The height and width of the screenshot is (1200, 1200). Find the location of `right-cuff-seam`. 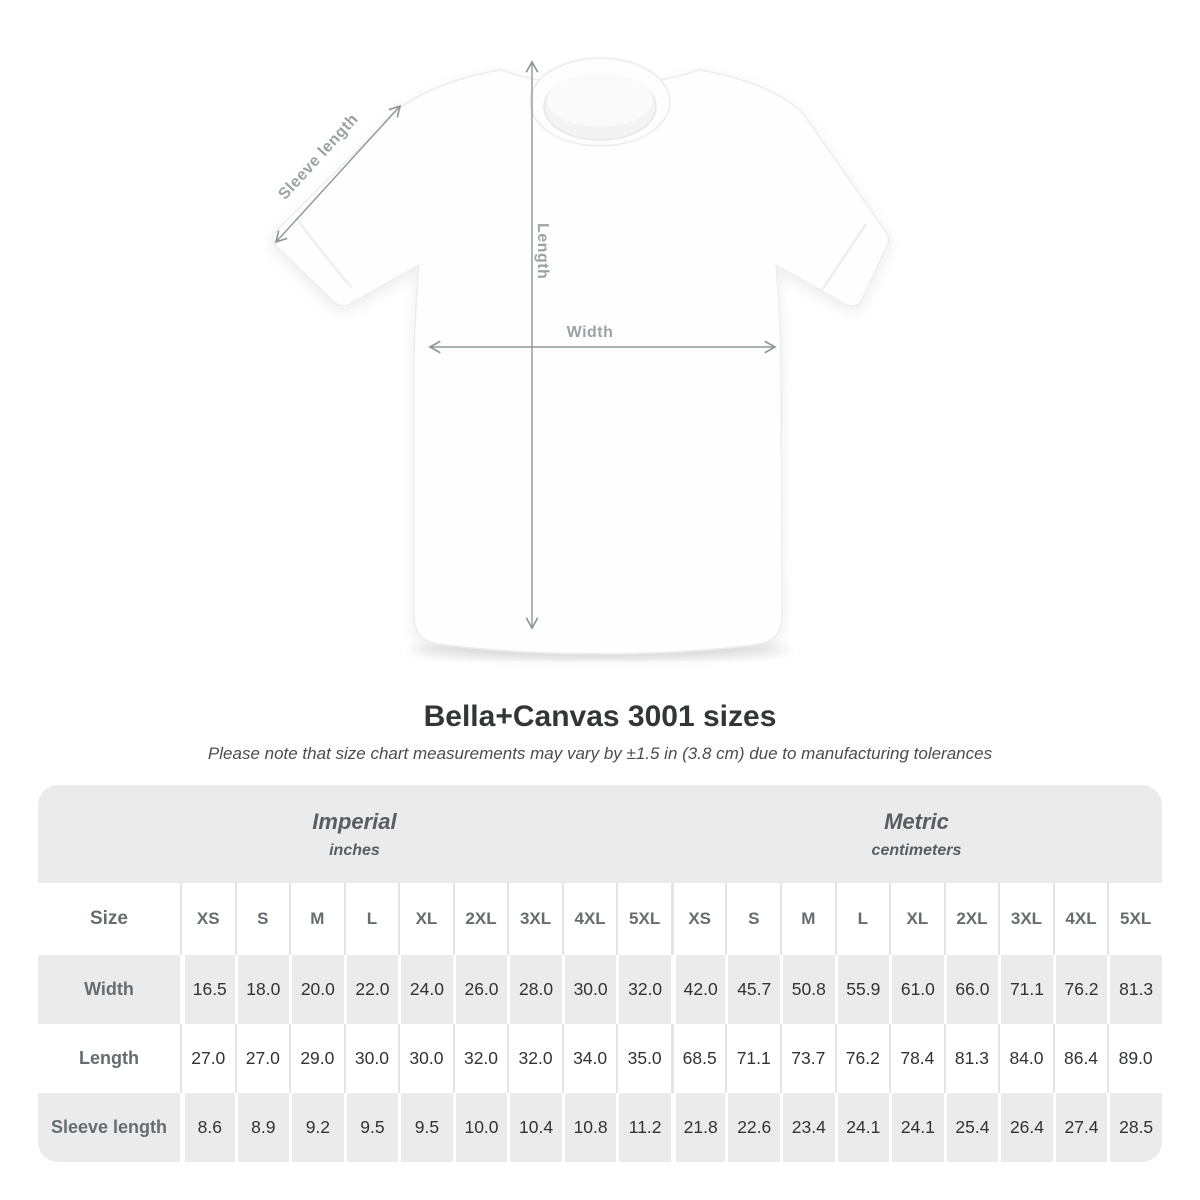

right-cuff-seam is located at coordinates (843, 258).